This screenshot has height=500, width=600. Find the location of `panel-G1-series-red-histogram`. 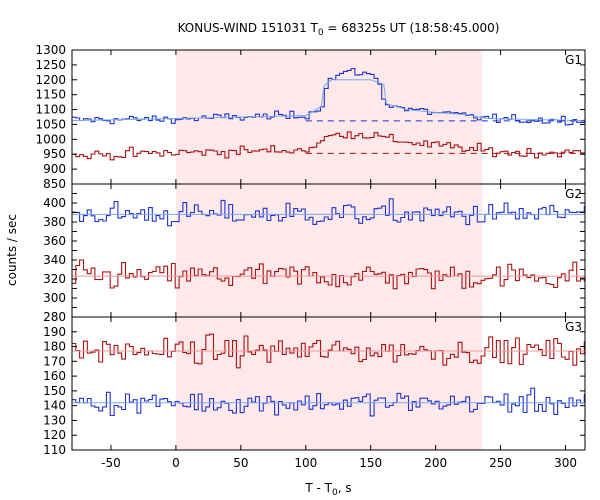

panel-G1-series-red-histogram is located at coordinates (328, 146).